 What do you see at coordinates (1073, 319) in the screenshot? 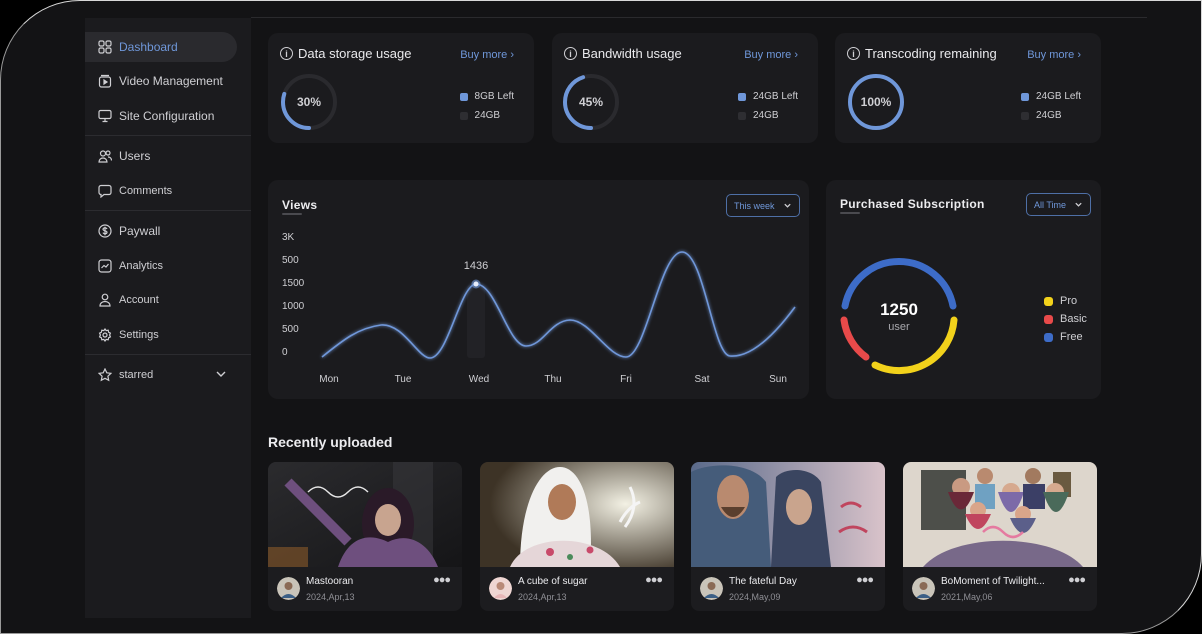
I see `legend-label: Basic` at bounding box center [1073, 319].